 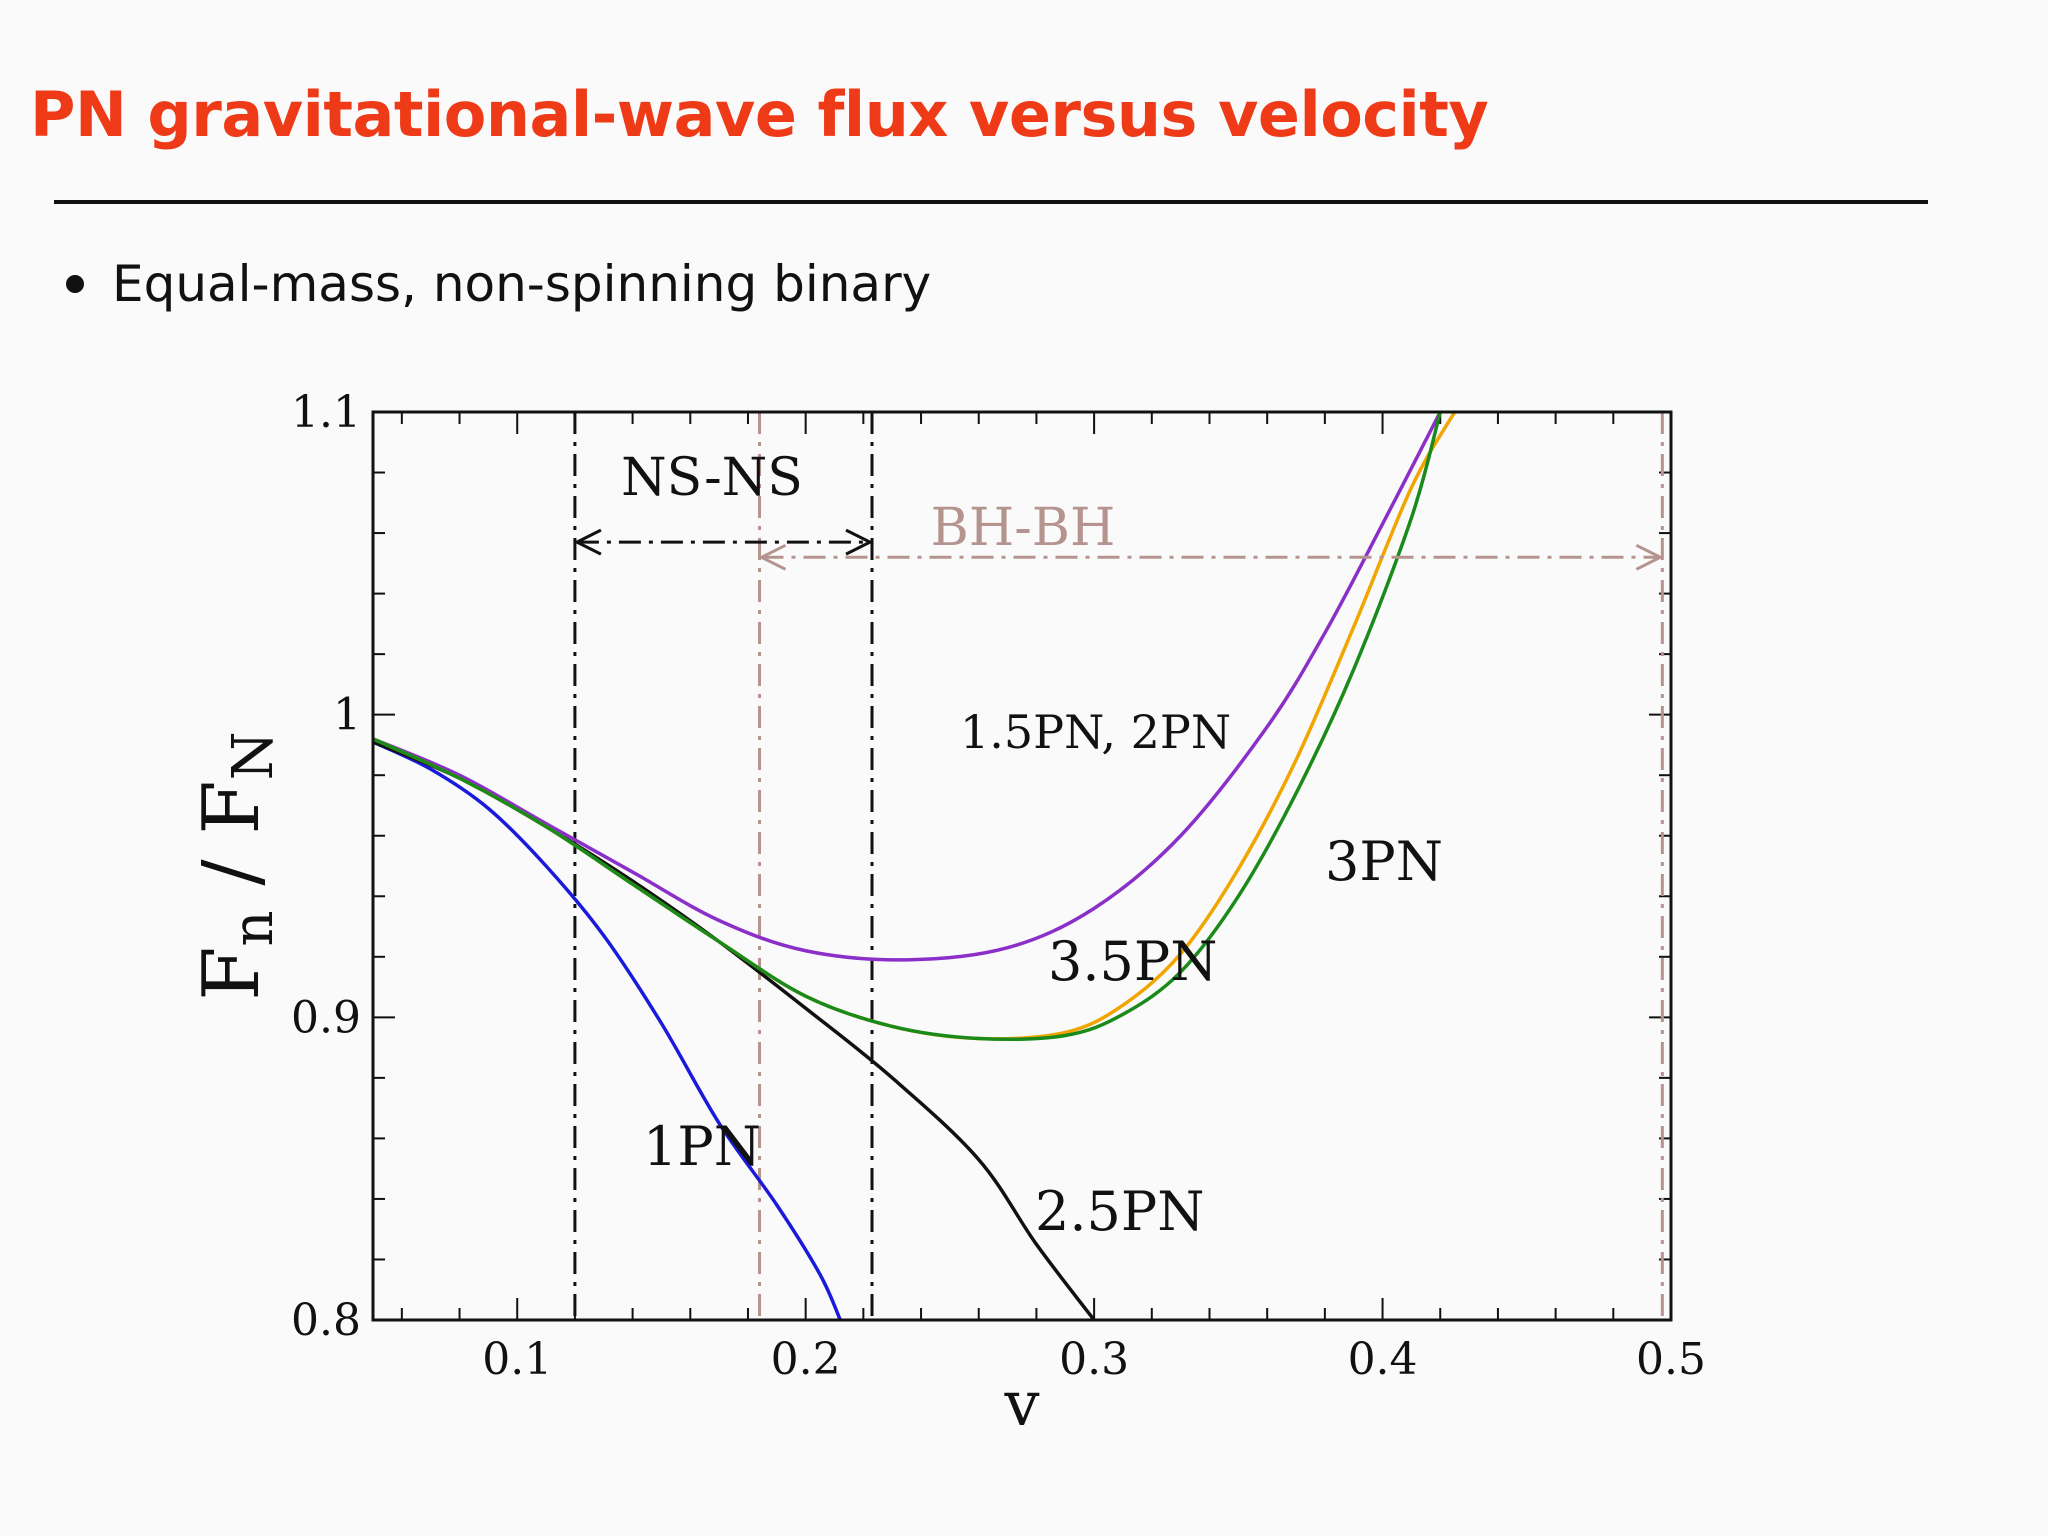 I want to click on y-tick-label: 0.9, so click(x=326, y=1017).